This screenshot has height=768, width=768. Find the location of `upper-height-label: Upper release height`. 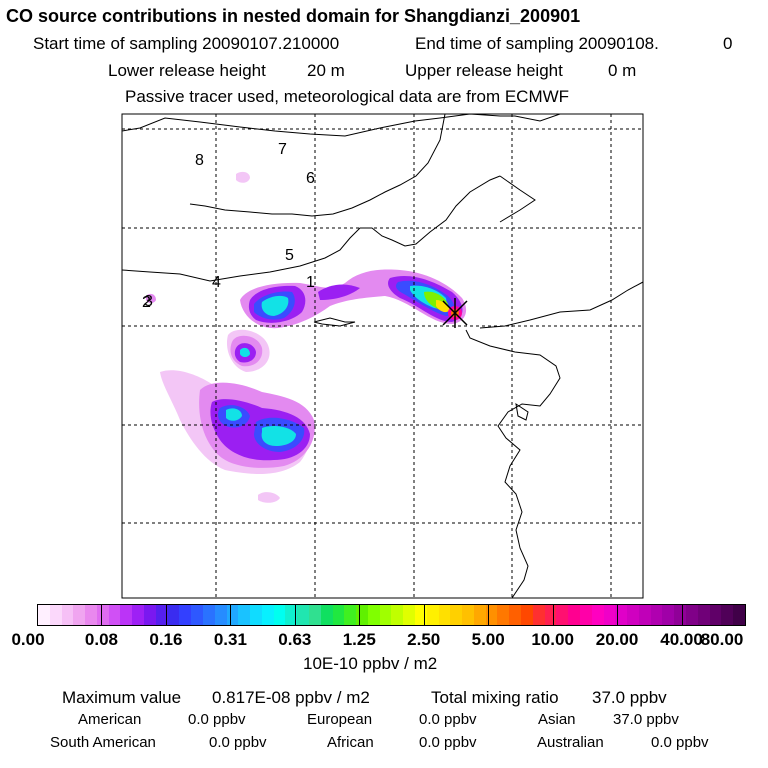

upper-height-label: Upper release height is located at coordinates (484, 70).